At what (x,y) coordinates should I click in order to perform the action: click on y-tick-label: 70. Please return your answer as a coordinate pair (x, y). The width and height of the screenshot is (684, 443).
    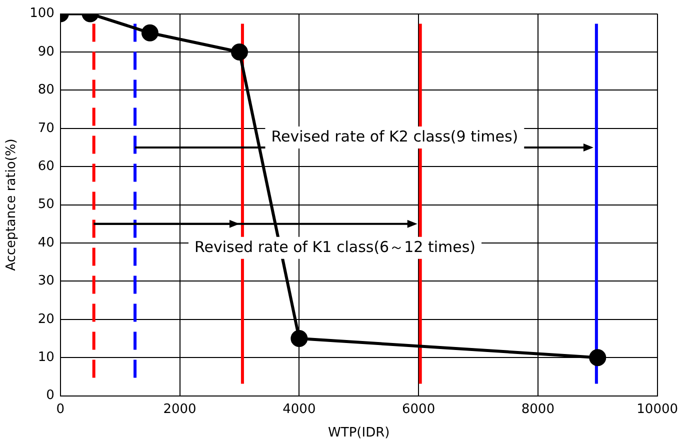
    Looking at the image, I should click on (46, 128).